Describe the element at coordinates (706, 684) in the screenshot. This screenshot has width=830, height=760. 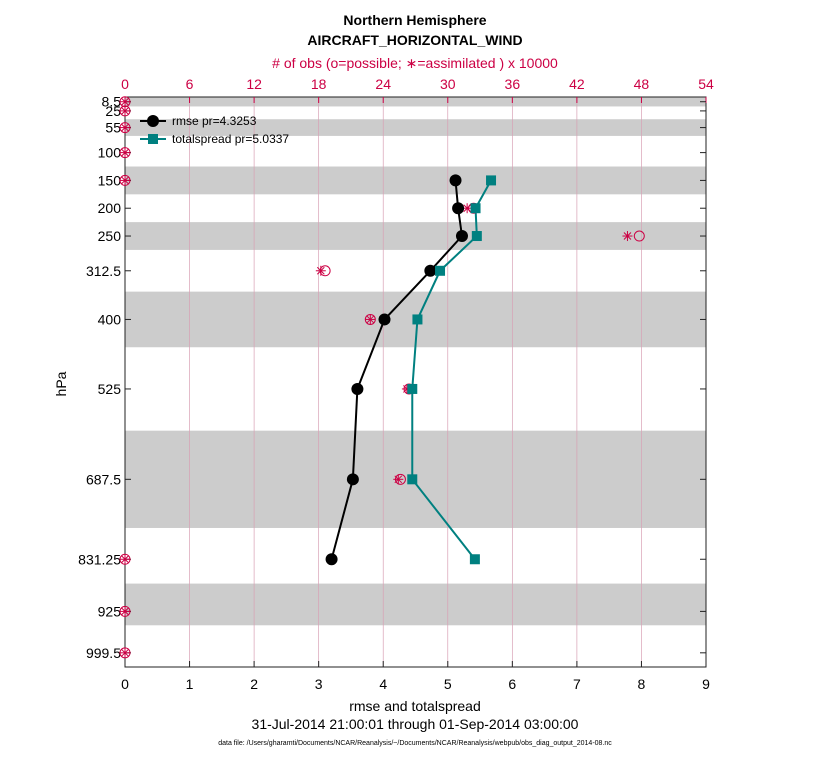
I see `x-tick-label-9: 9` at that location.